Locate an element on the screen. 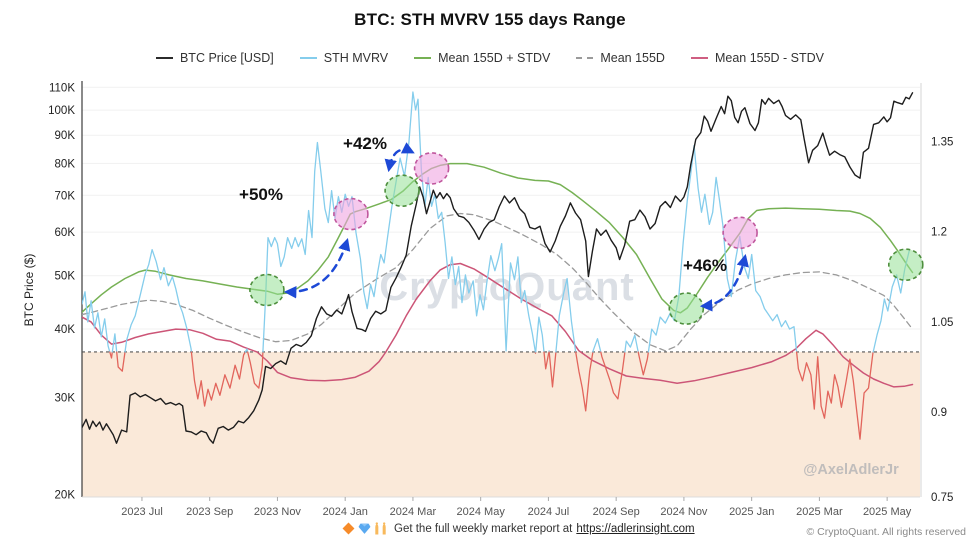  x-axis-tick-label: 2024 Nov is located at coordinates (684, 512).